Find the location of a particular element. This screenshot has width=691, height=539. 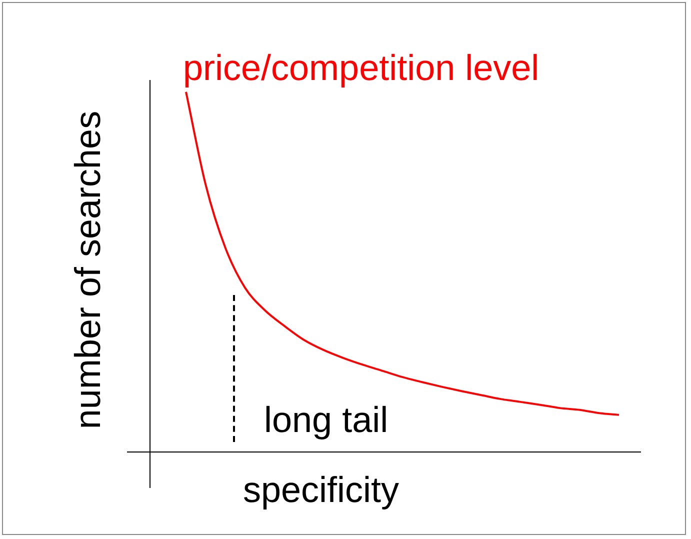

series-label: price/competition level is located at coordinates (361, 67).